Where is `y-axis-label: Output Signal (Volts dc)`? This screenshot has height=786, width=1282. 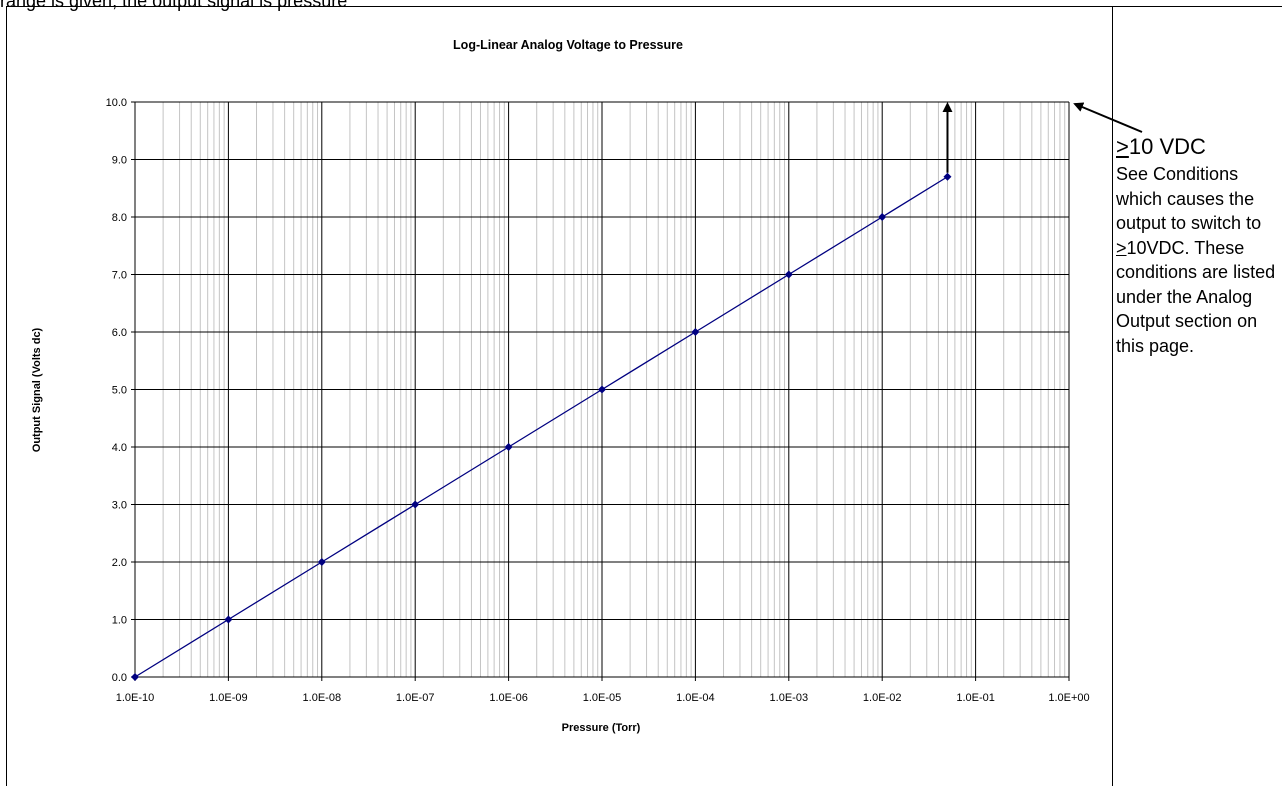
y-axis-label: Output Signal (Volts dc) is located at coordinates (37, 389).